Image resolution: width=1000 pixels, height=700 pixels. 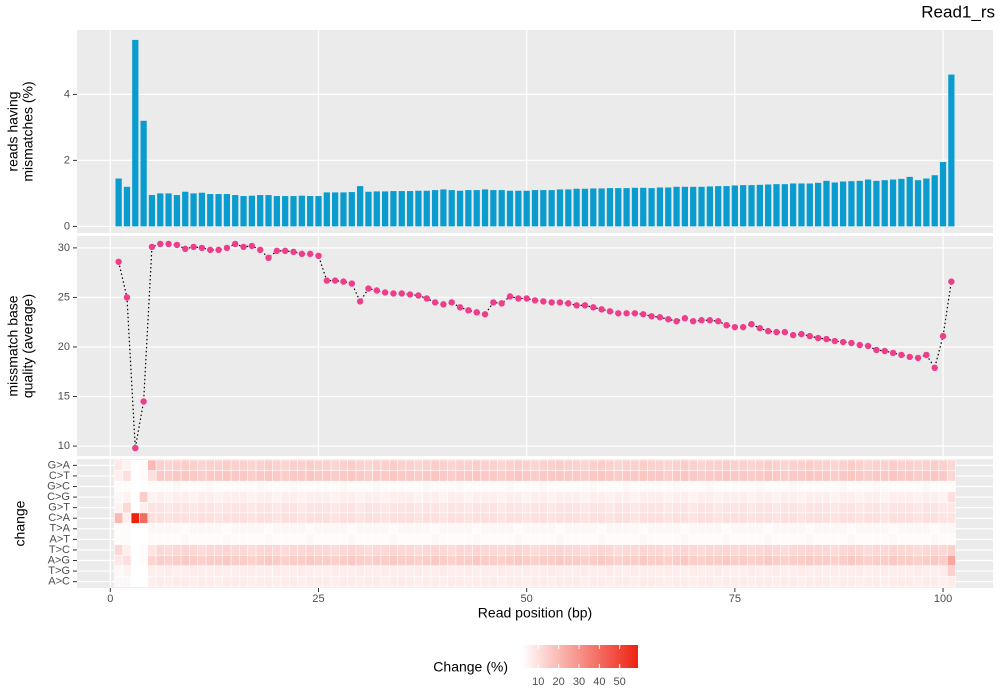 I want to click on y-tick-label: C>T, so click(x=59, y=476).